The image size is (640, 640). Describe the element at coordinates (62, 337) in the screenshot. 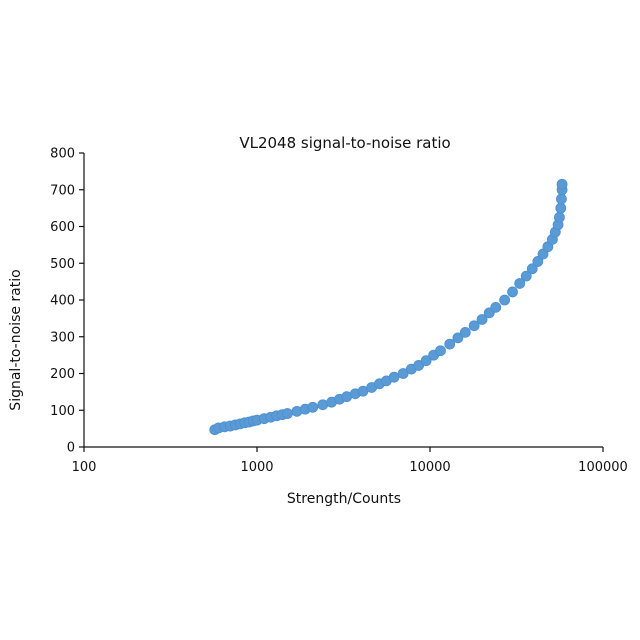

I see `y-tick-label: 300` at that location.